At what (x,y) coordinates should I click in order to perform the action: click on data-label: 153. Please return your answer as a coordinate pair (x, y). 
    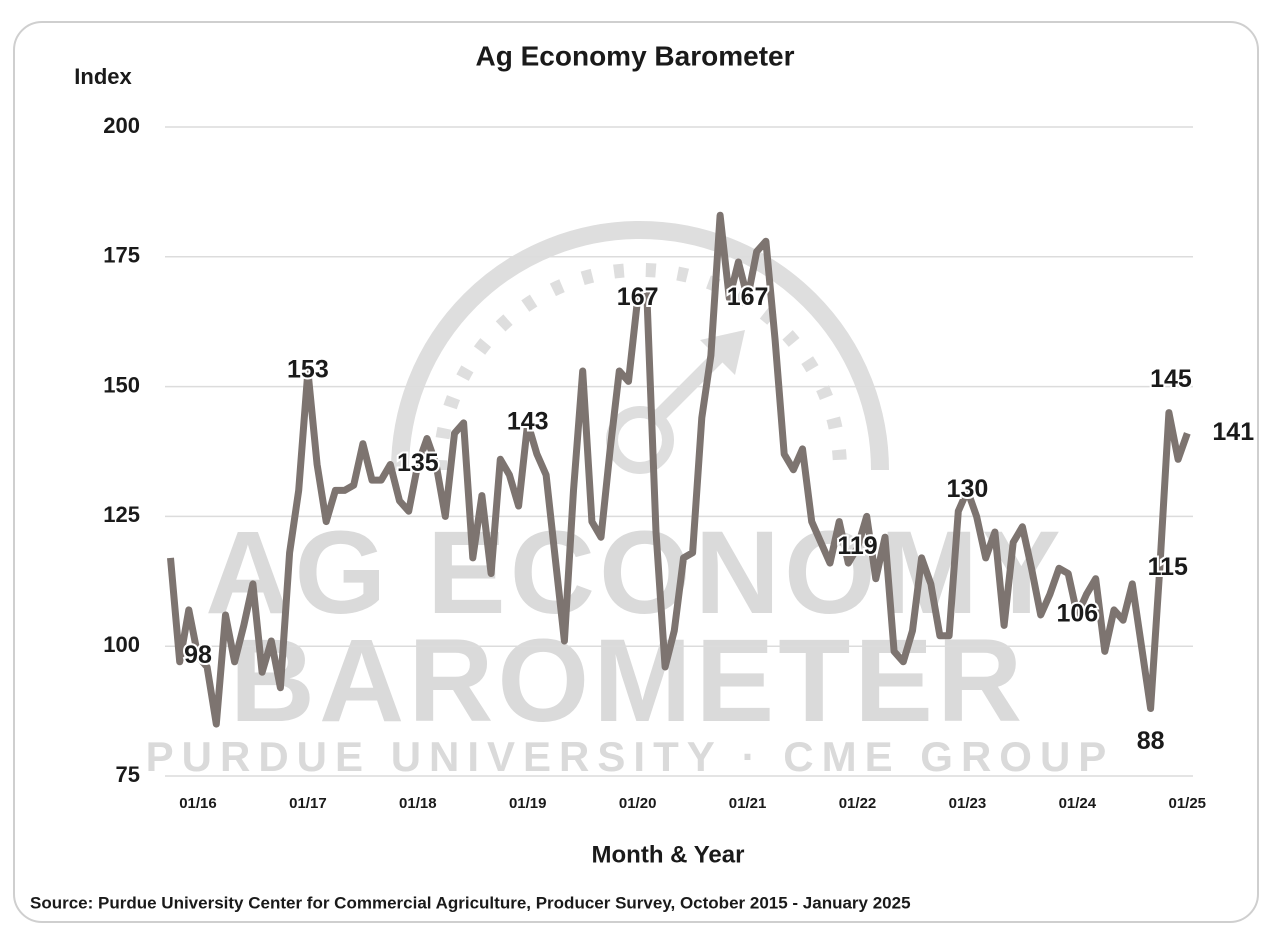
    Looking at the image, I should click on (308, 370).